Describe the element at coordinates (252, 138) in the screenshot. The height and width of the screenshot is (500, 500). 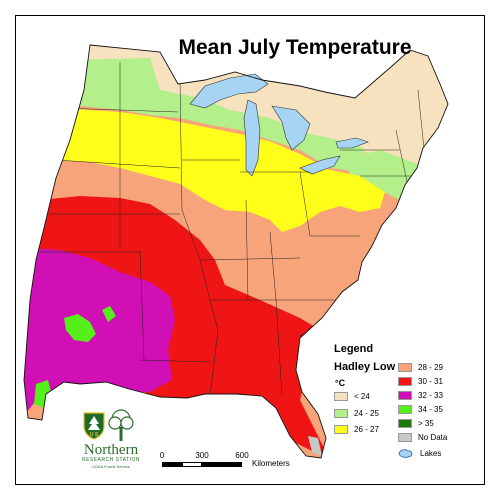
I see `lake-michigan` at that location.